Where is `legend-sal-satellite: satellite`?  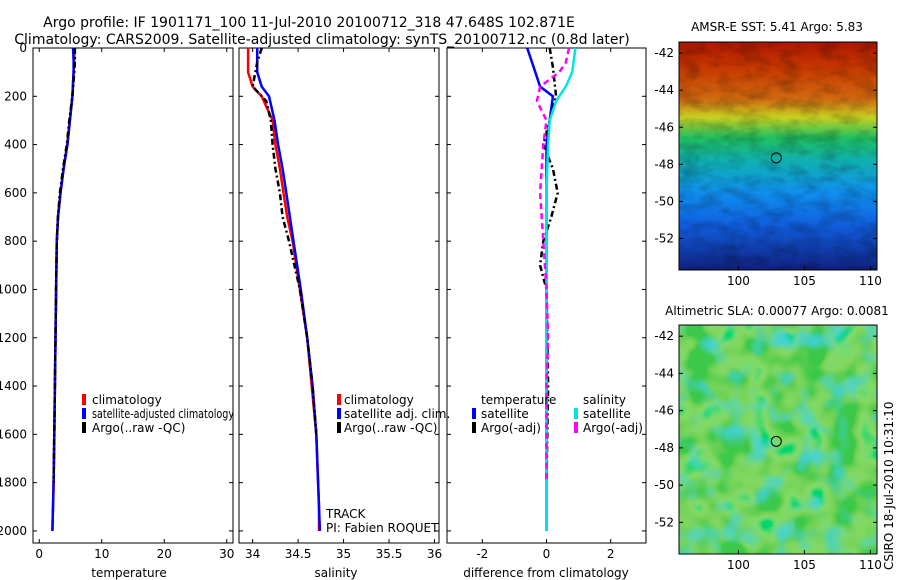
legend-sal-satellite: satellite is located at coordinates (607, 414).